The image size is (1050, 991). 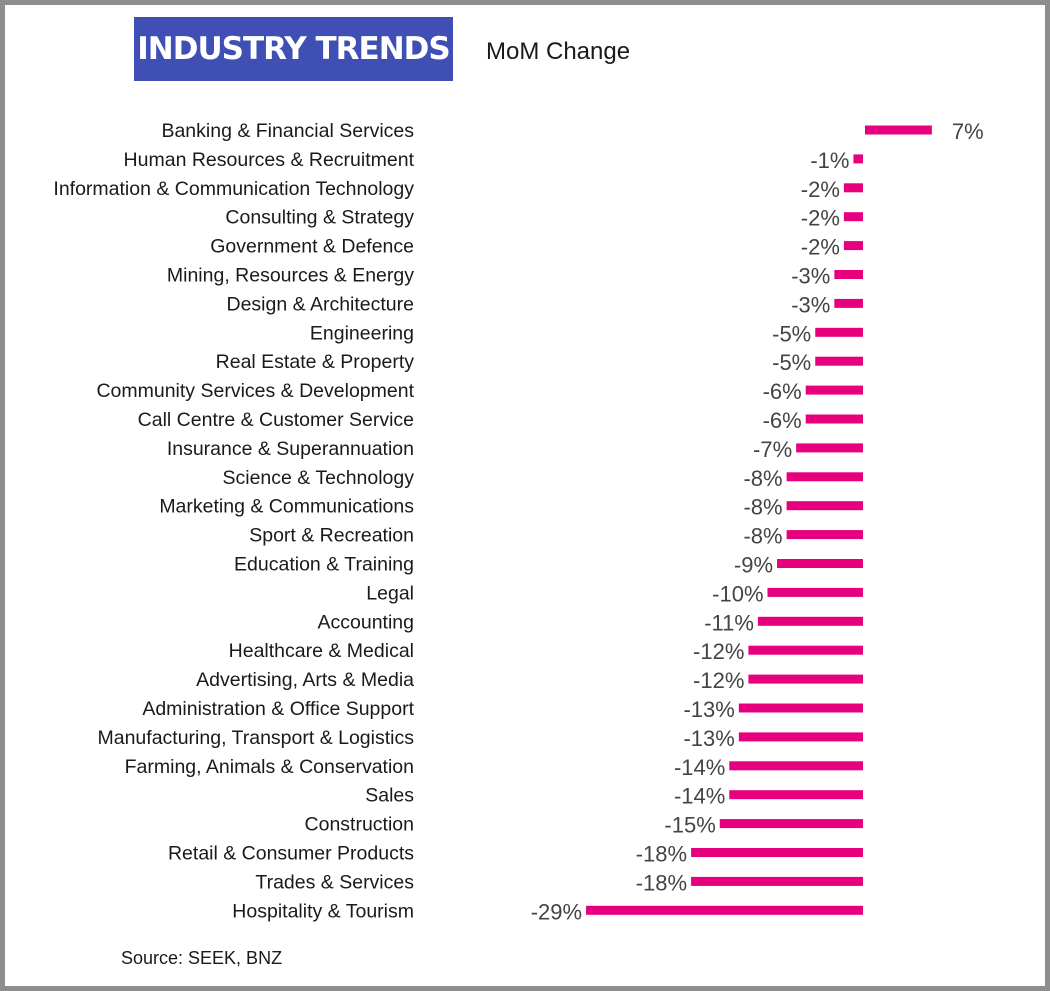 I want to click on value-label: -10%, so click(x=737, y=593).